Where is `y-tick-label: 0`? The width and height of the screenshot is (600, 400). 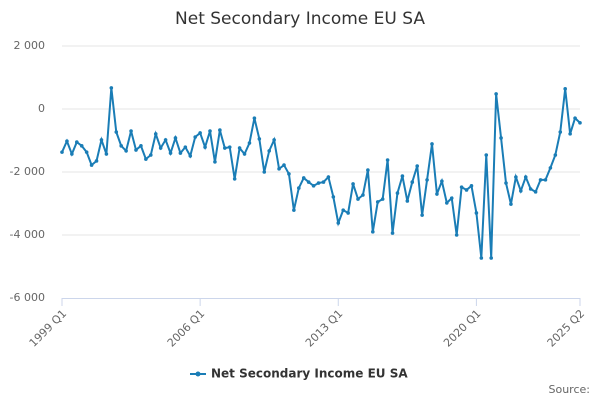 y-tick-label: 0 is located at coordinates (41, 108).